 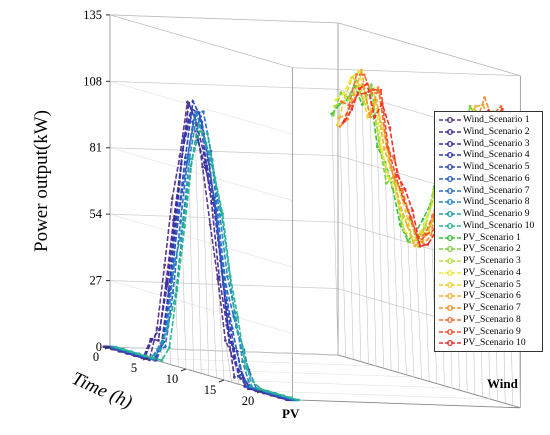 What do you see at coordinates (492, 319) in the screenshot?
I see `legend-label: PV_Scenario 8` at bounding box center [492, 319].